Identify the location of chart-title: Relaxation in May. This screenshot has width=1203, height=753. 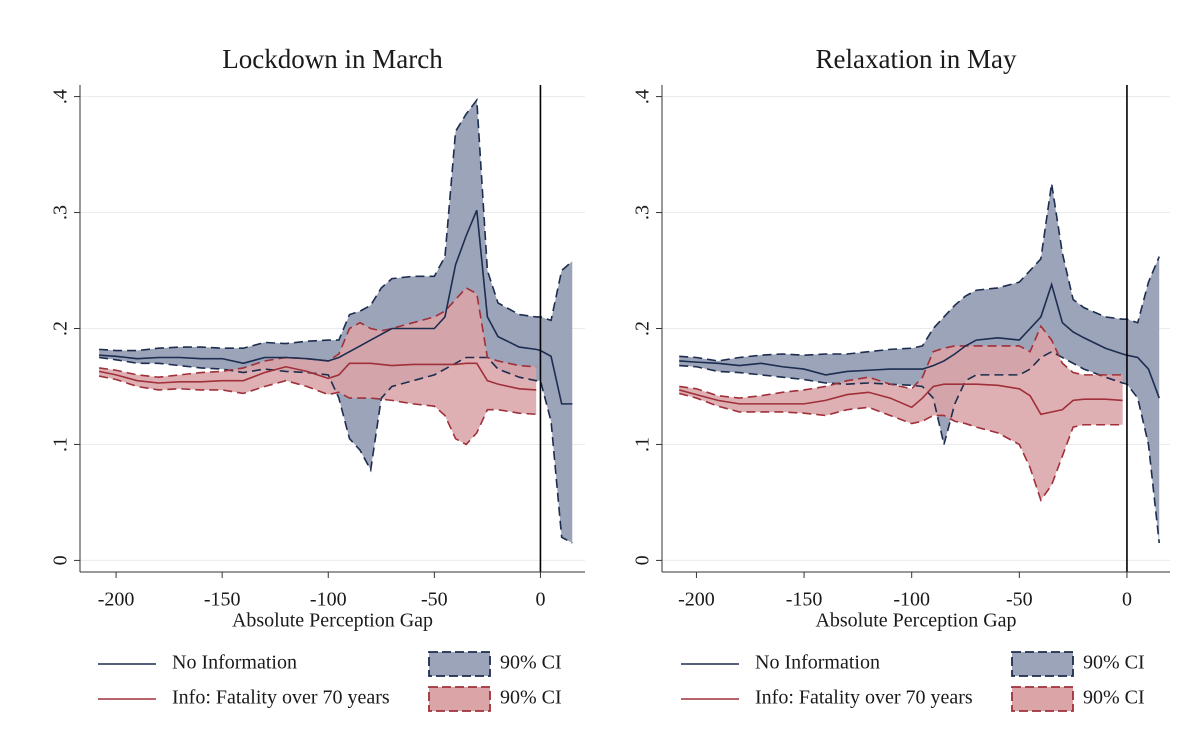
(916, 59).